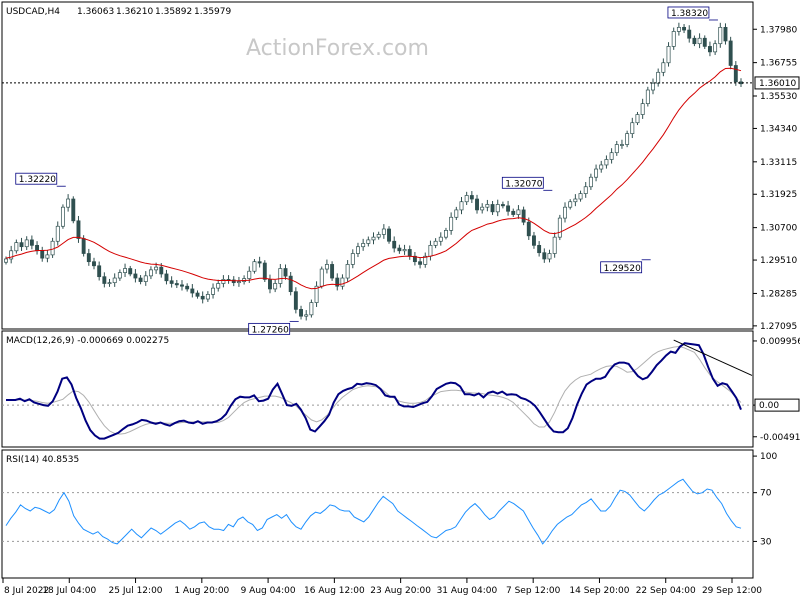 This screenshot has width=800, height=600. Describe the element at coordinates (778, 97) in the screenshot. I see `price-axis-label: 1.35530` at that location.